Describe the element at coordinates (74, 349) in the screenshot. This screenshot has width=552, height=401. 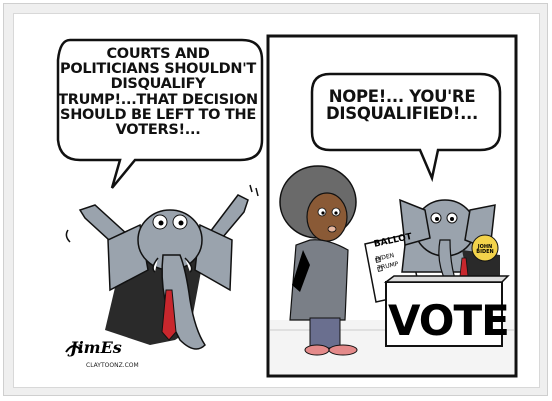
I see `signature-mark` at that location.